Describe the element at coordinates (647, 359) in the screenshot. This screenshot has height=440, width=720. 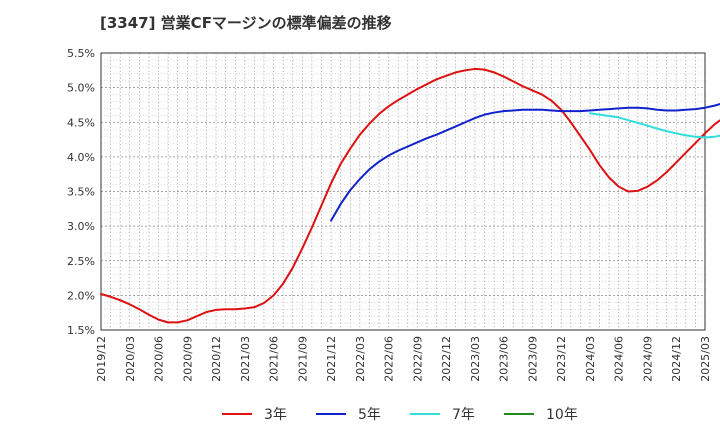
I see `x-tick-label: 2024/09` at that location.